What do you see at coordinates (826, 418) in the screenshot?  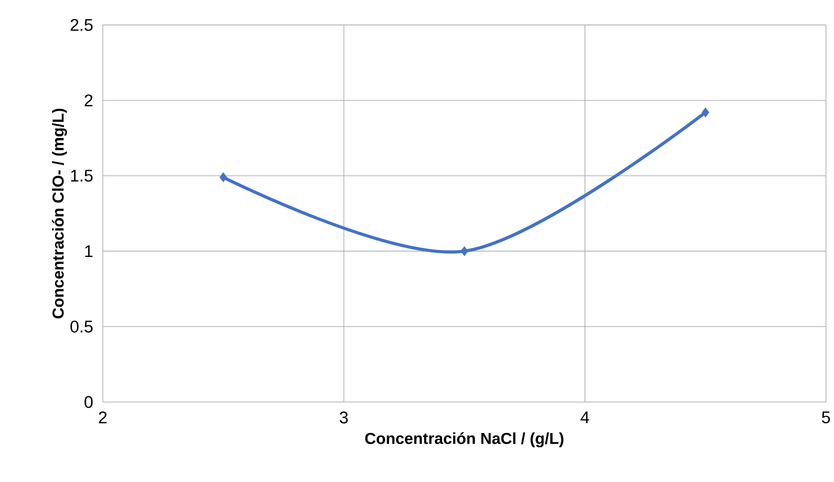 I see `x-tick-label: 5` at bounding box center [826, 418].